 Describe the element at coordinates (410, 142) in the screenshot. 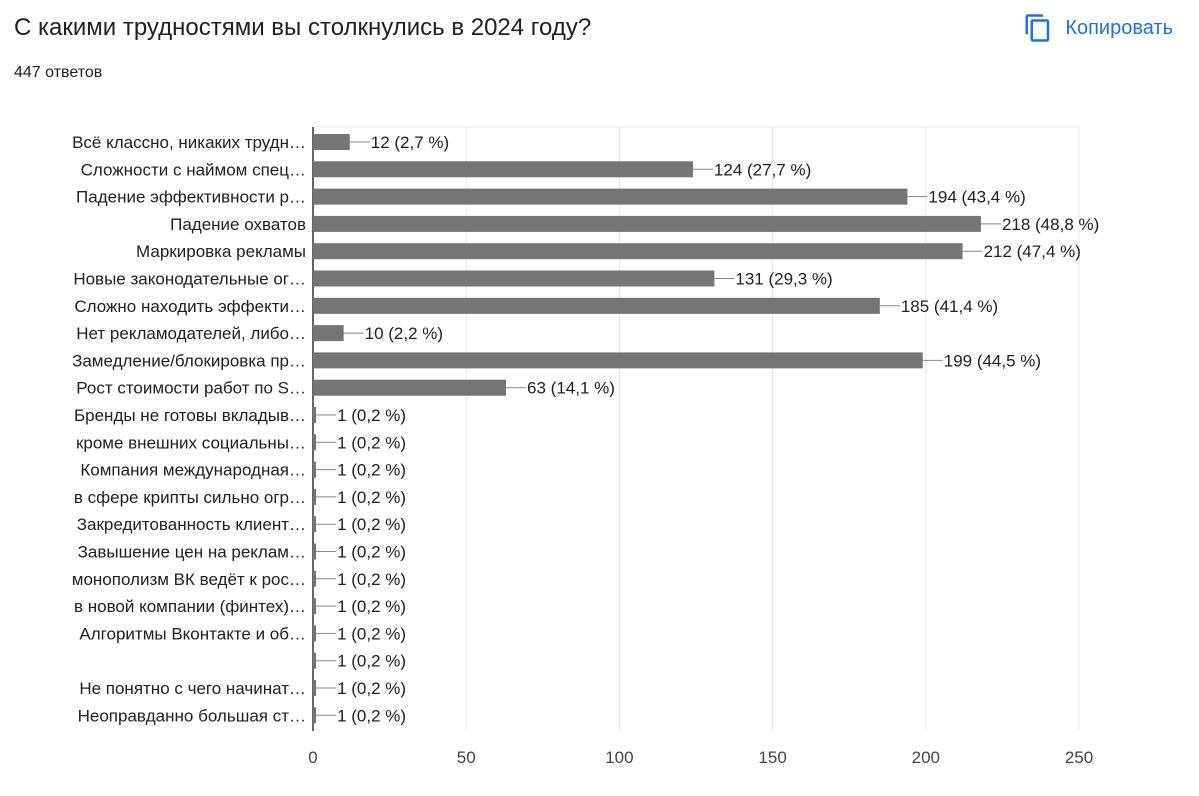

I see `data-label: 12 (2,7 %)` at that location.